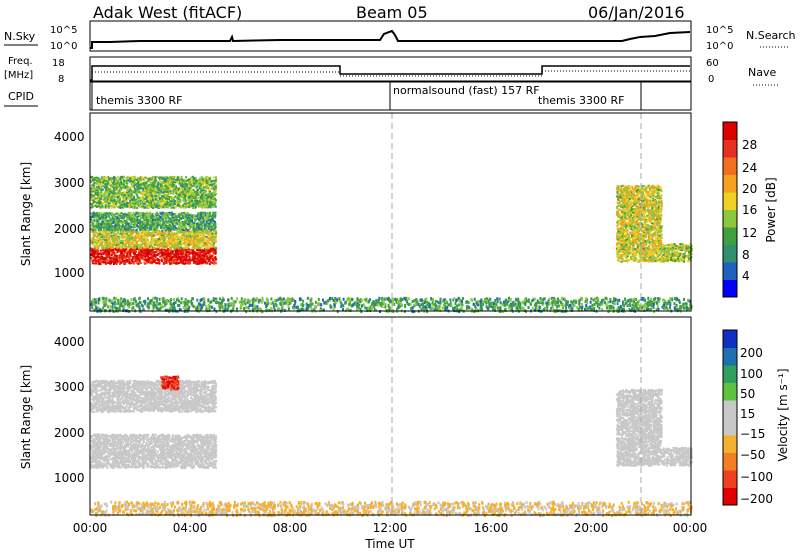 This screenshot has height=554, width=800. I want to click on beam-title: Beam 05, so click(392, 12).